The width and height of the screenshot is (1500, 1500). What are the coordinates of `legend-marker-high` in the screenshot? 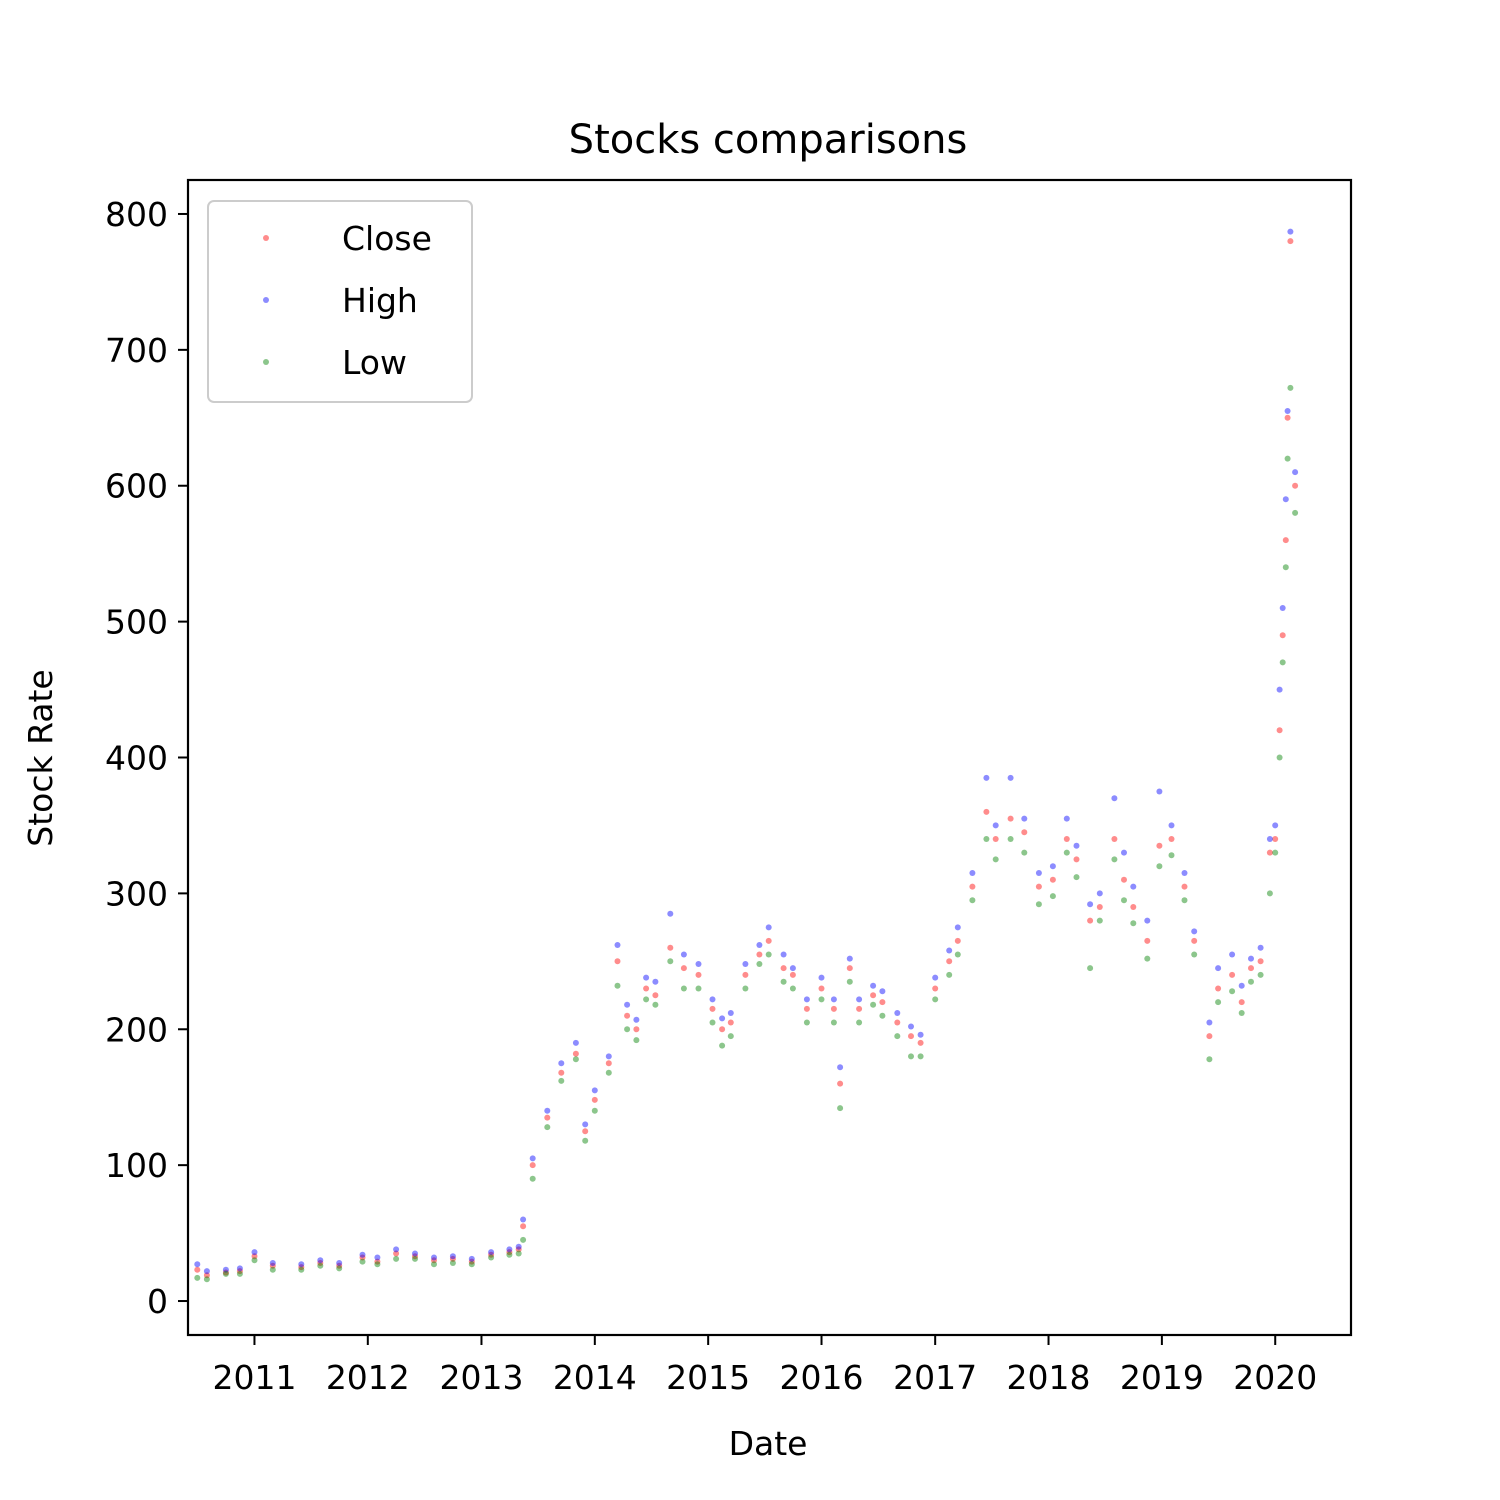 It's located at (266, 300).